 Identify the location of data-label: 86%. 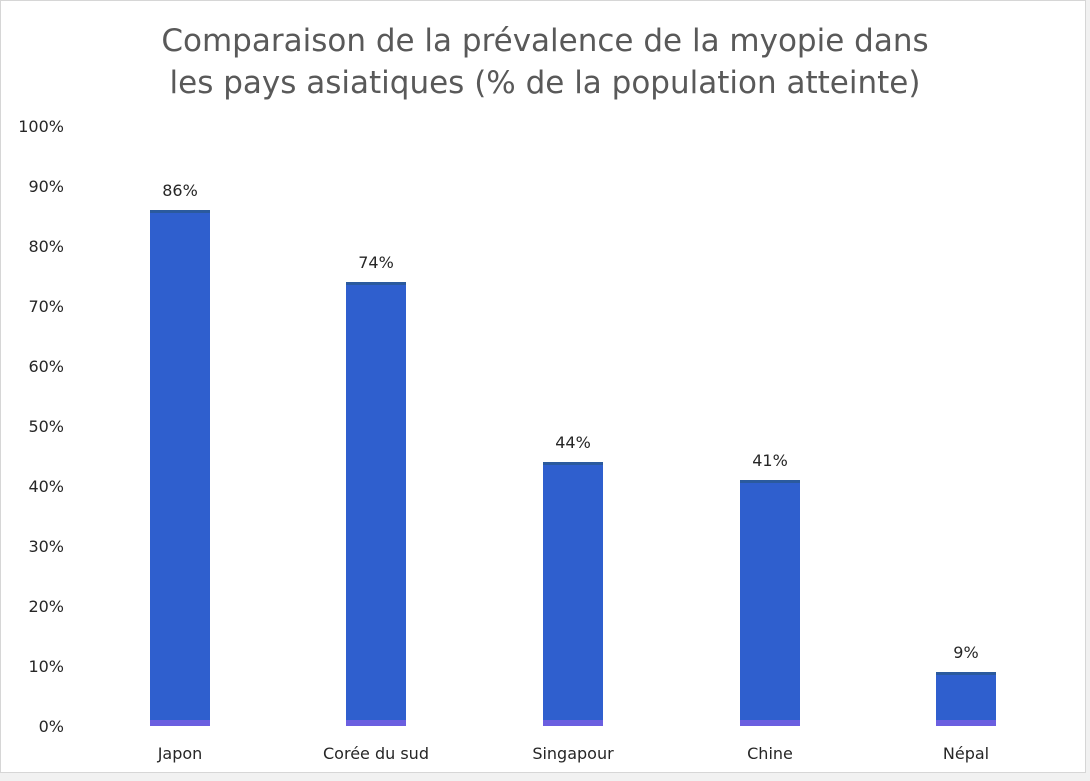
(180, 190).